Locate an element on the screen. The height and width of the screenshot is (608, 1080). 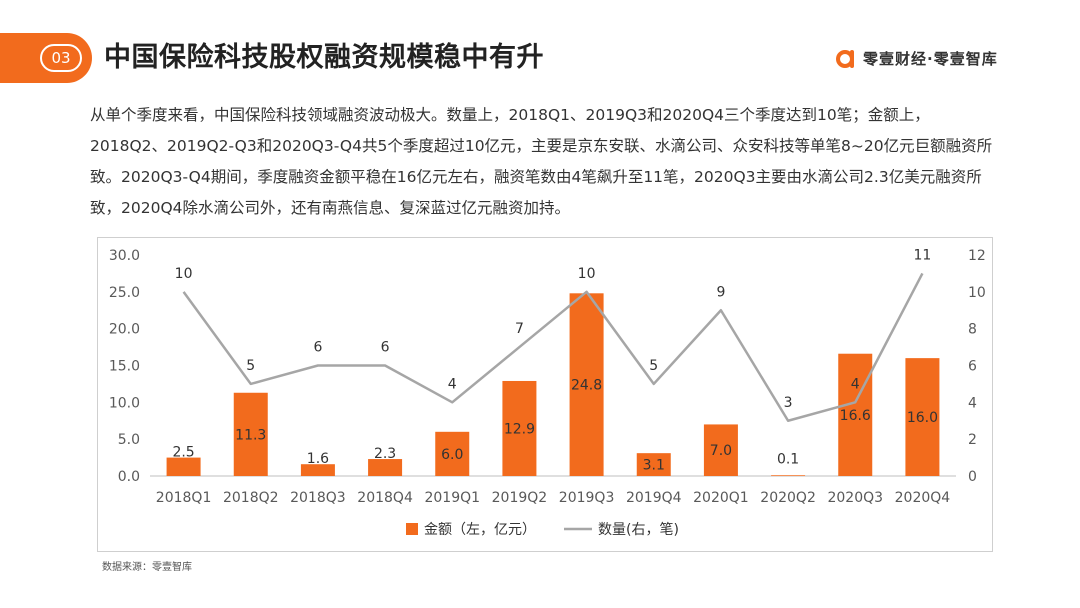
bar-value-label: 11.3 is located at coordinates (250, 435).